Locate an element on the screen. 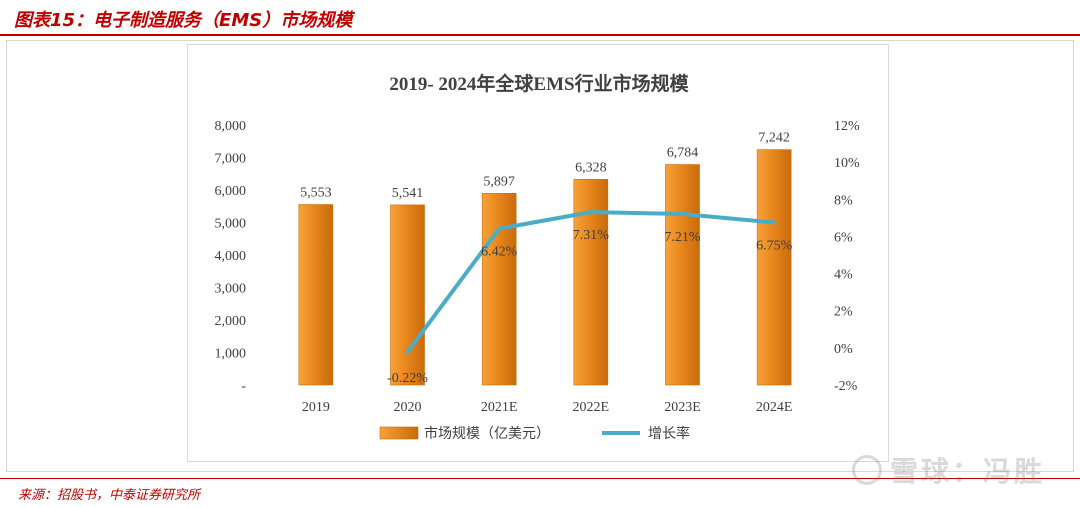 The width and height of the screenshot is (1080, 507). y2-tick-label: 2% is located at coordinates (843, 312).